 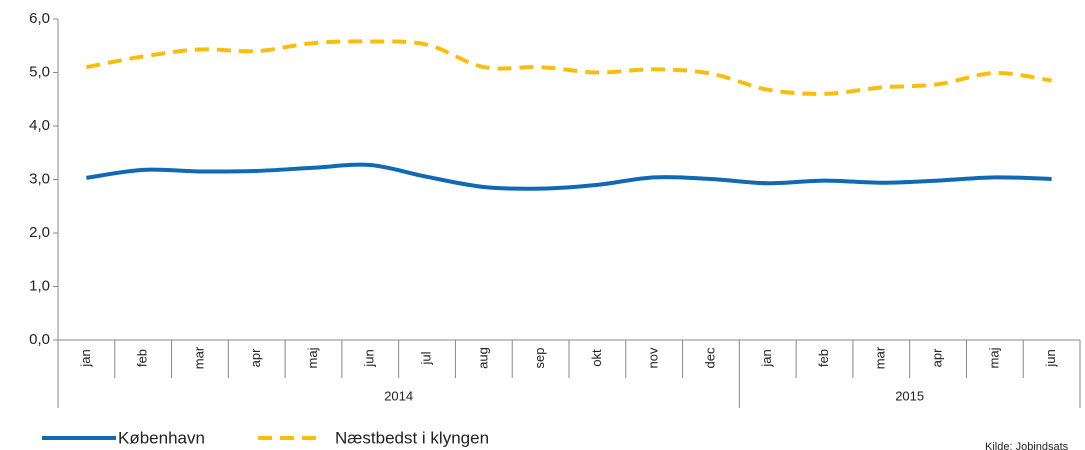 I want to click on x-group-label: 2015, so click(x=909, y=395).